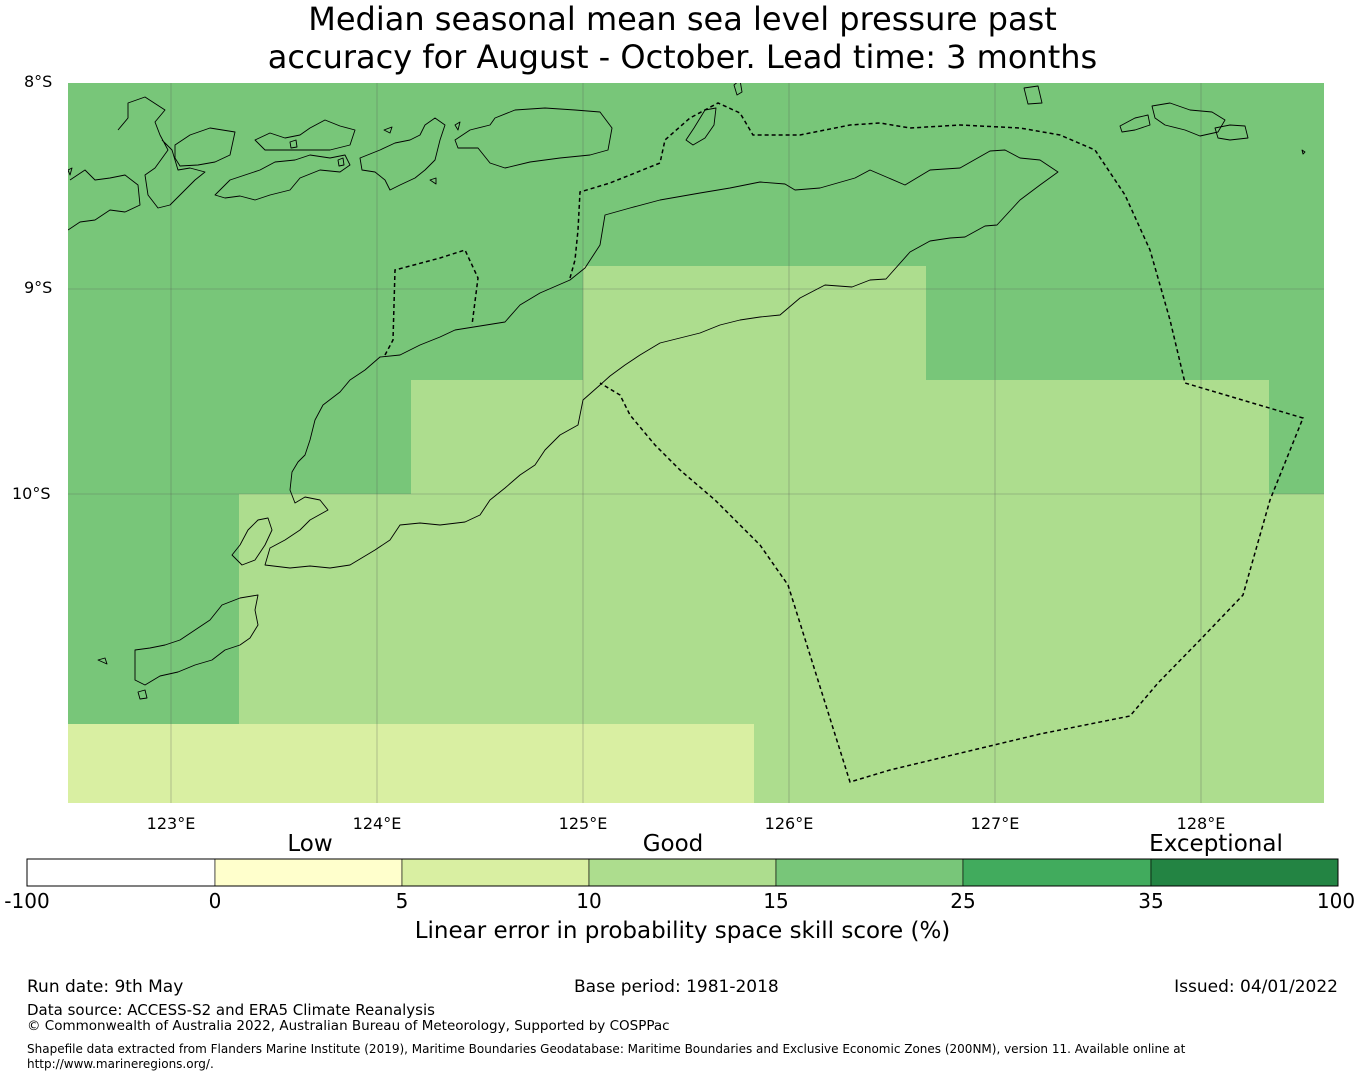 This screenshot has height=1080, width=1365. What do you see at coordinates (120, 1064) in the screenshot?
I see `shapefile-credit-line-2: http://www.marineregions.org/.` at bounding box center [120, 1064].